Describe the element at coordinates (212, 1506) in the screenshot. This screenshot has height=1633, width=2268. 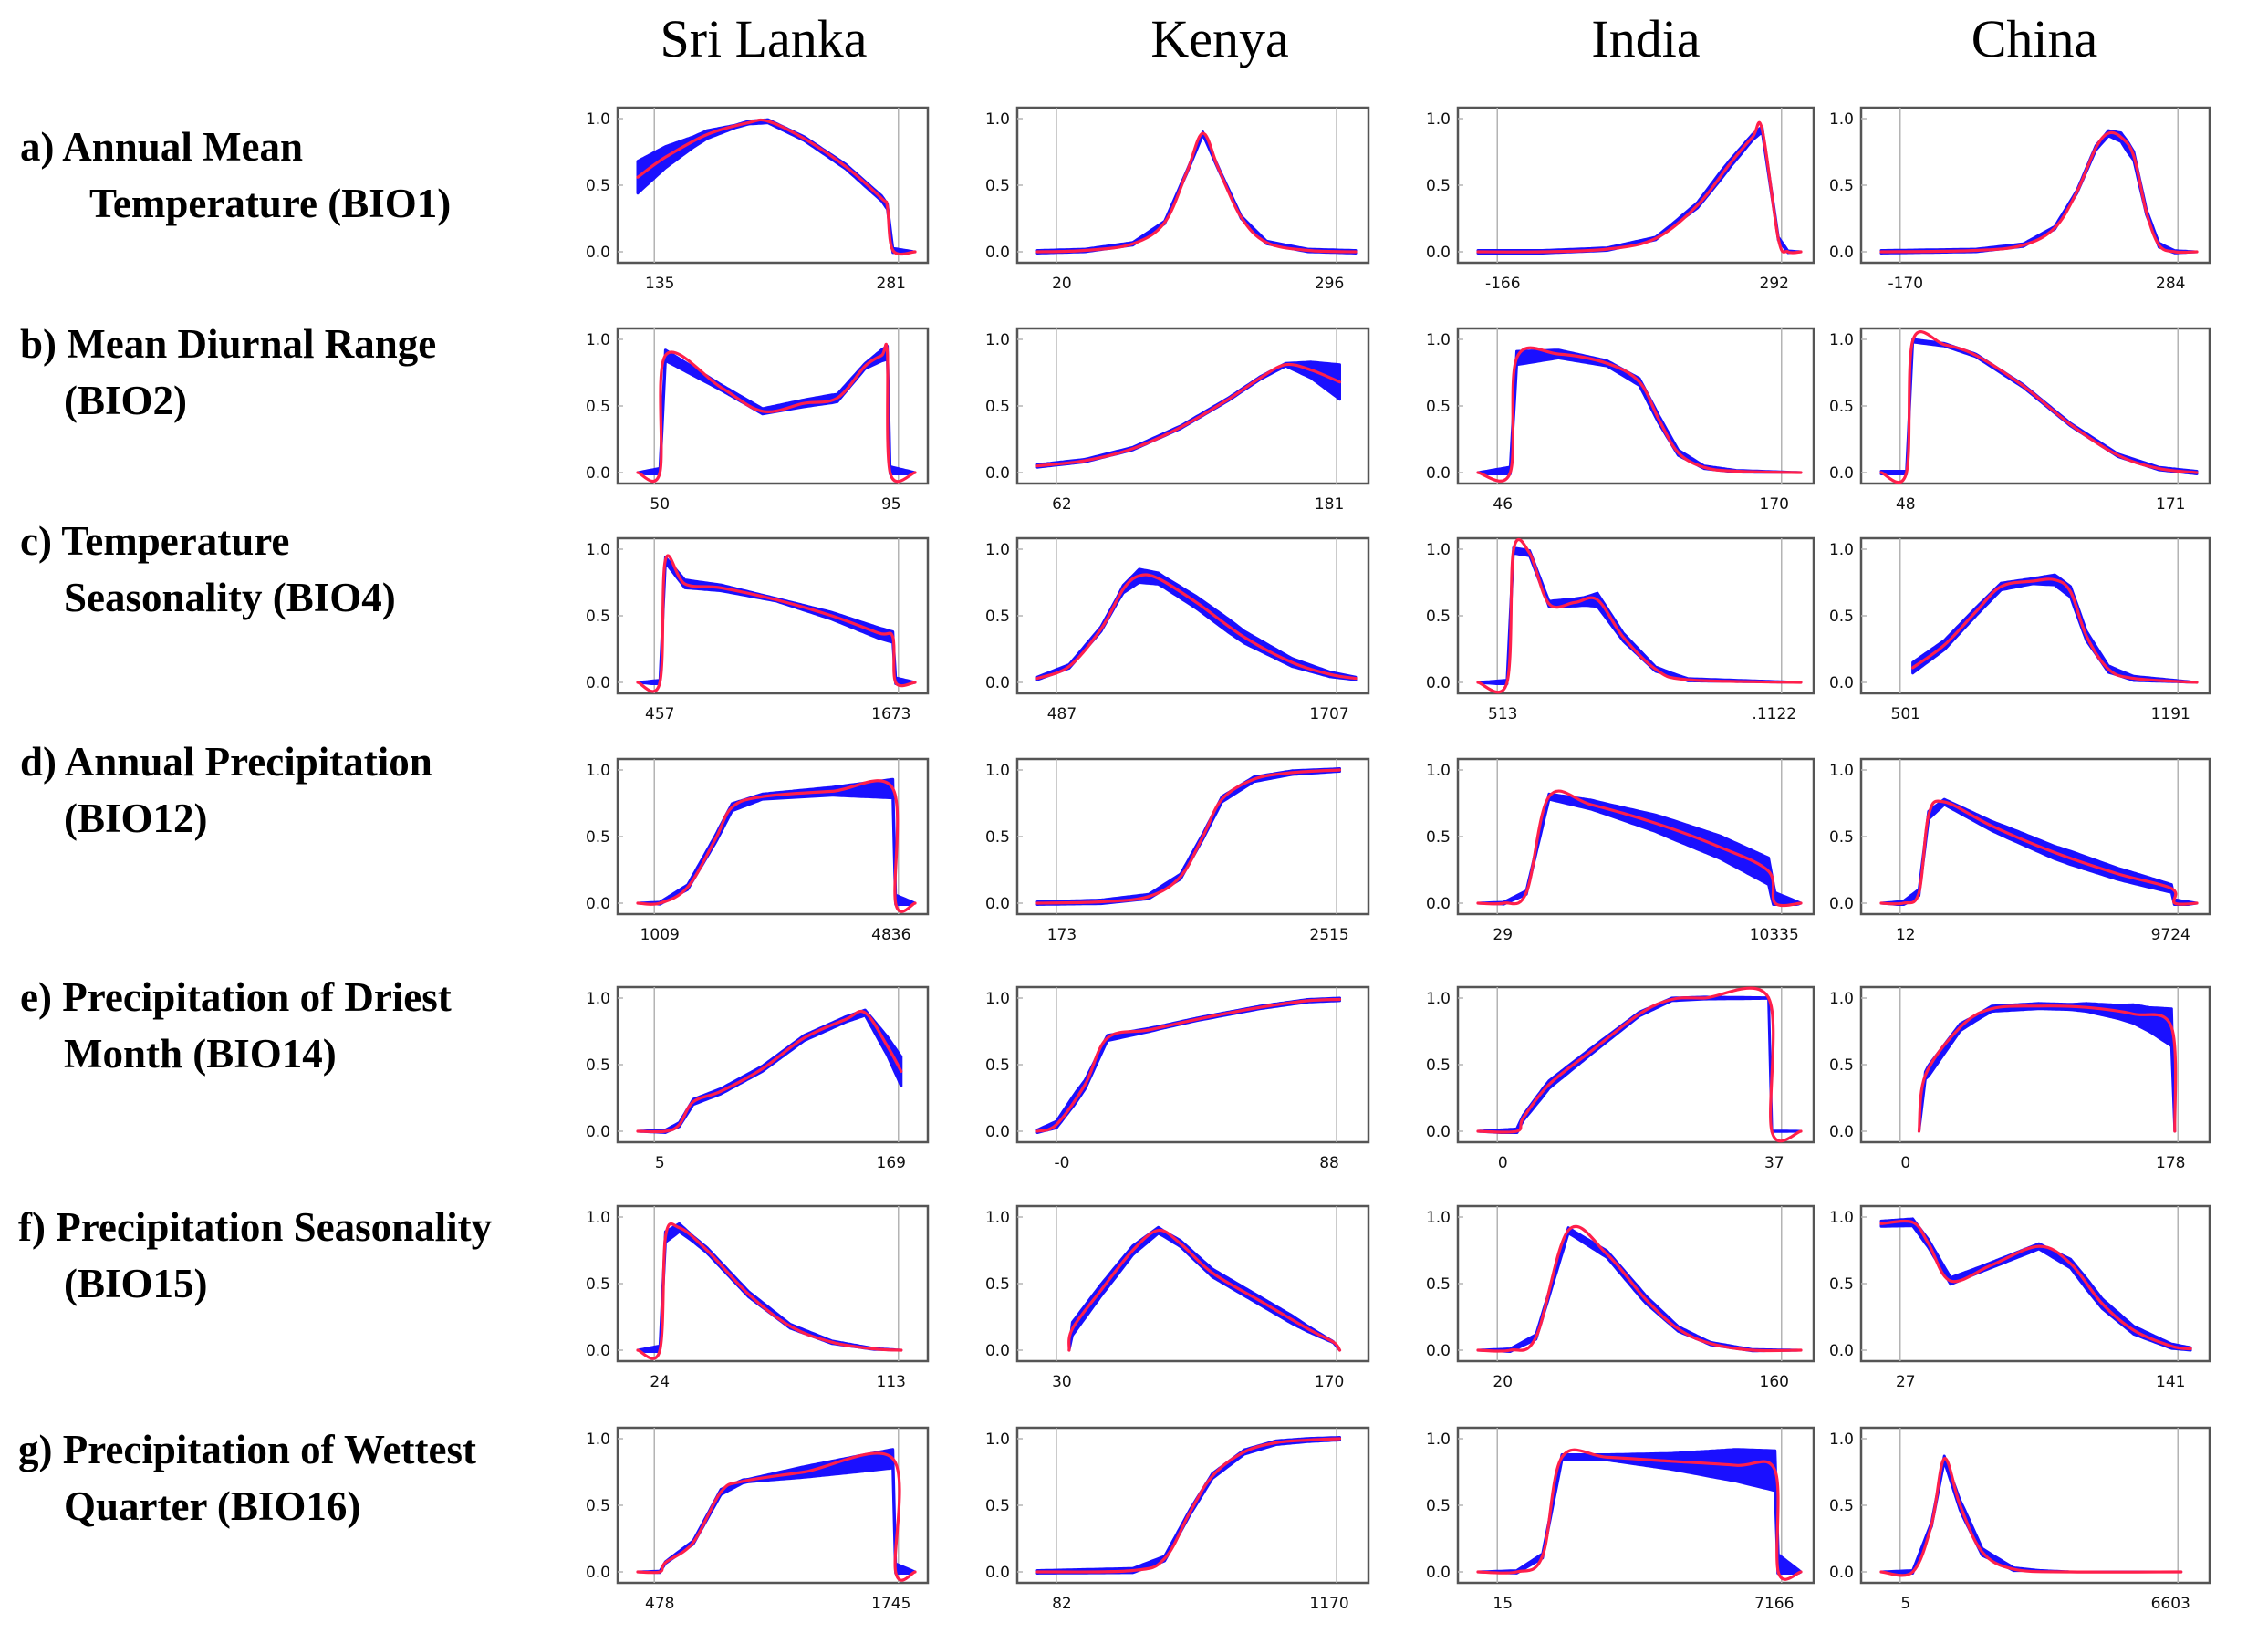
I see `row-label-g-line2: Quarter (BIO16)` at that location.